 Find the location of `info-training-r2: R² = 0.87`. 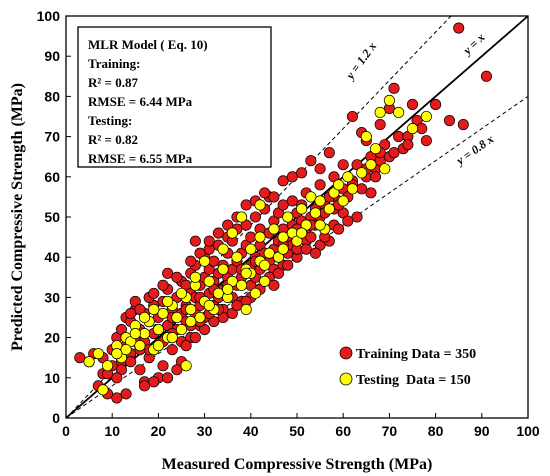

info-training-r2: R² = 0.87 is located at coordinates (113, 82).